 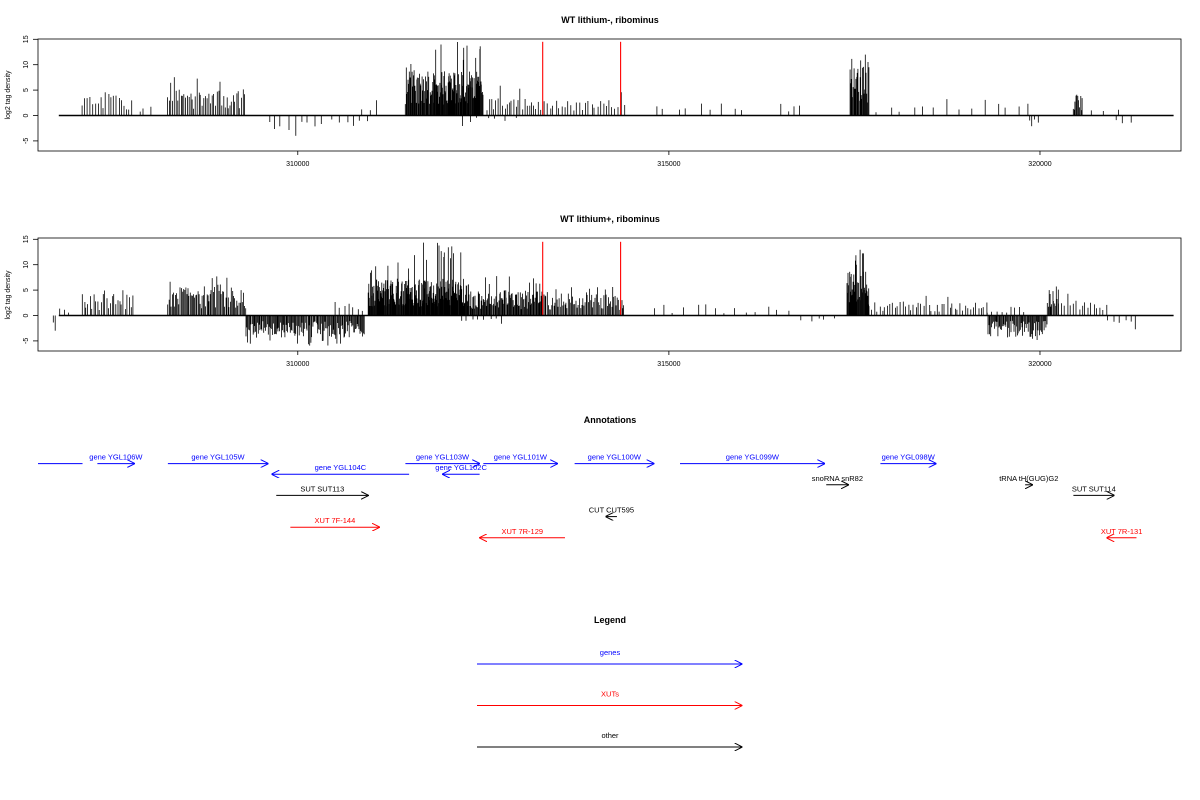 I want to click on feature-label: gene YGL106W, so click(x=116, y=457).